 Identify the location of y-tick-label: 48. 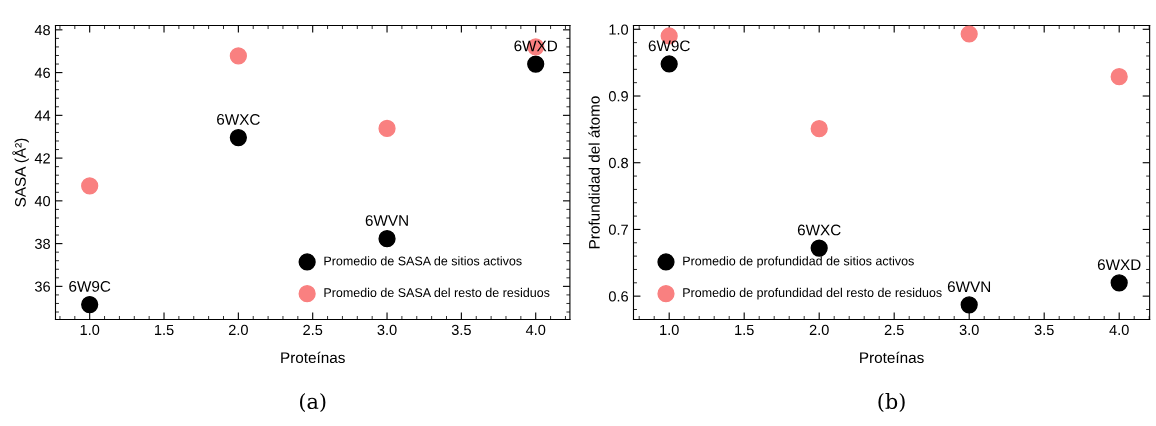
(42, 30).